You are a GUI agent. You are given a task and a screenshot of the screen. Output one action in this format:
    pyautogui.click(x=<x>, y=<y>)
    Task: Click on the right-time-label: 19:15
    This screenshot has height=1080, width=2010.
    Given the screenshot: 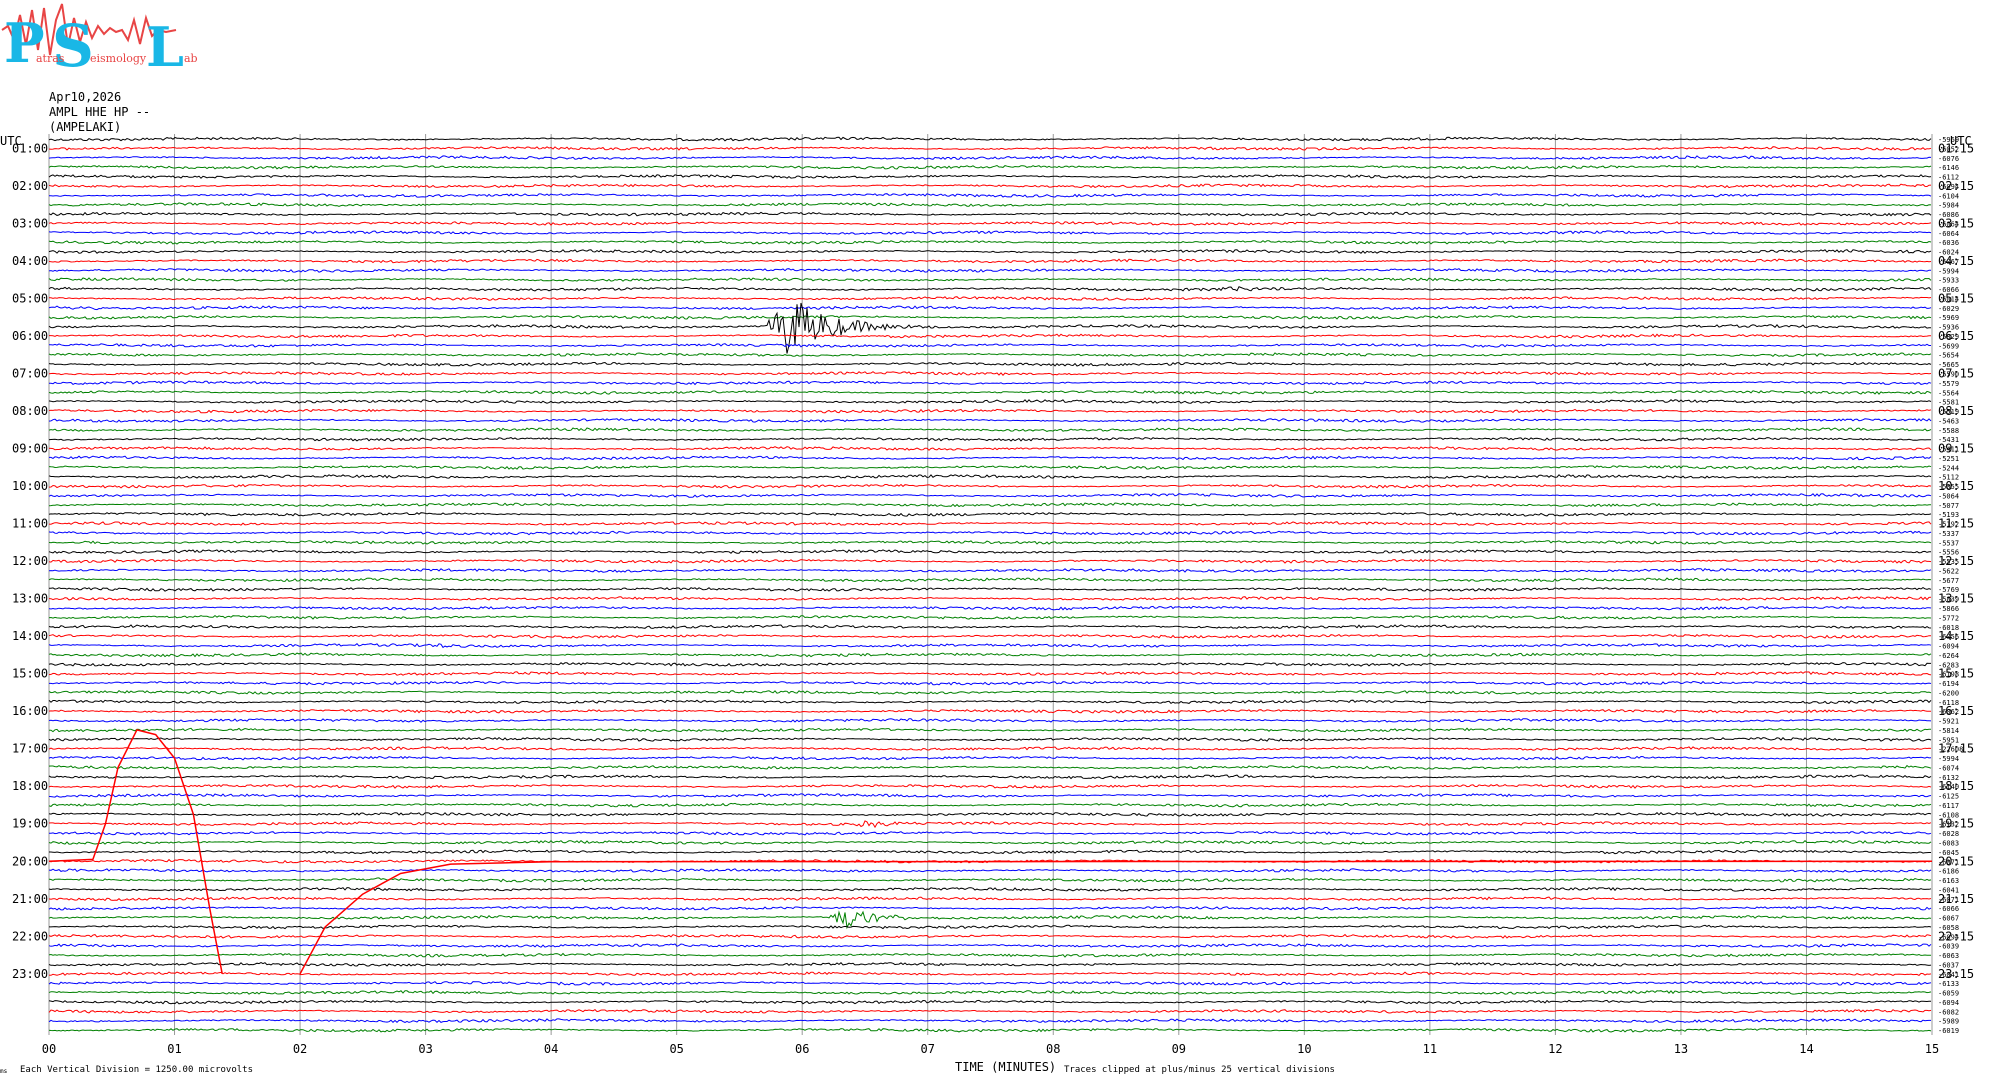 What is the action you would take?
    pyautogui.click(x=1956, y=824)
    